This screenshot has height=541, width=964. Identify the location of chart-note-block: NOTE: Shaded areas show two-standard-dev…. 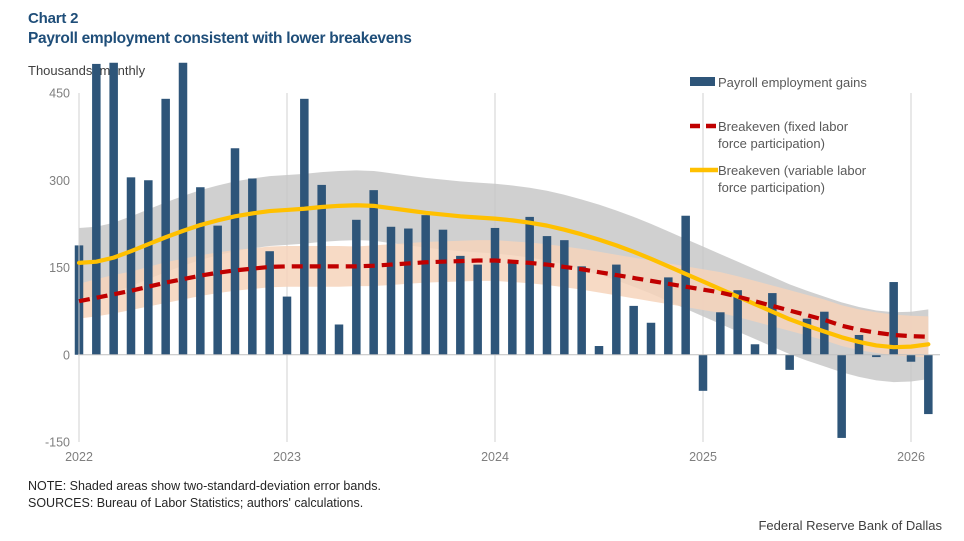
(204, 495).